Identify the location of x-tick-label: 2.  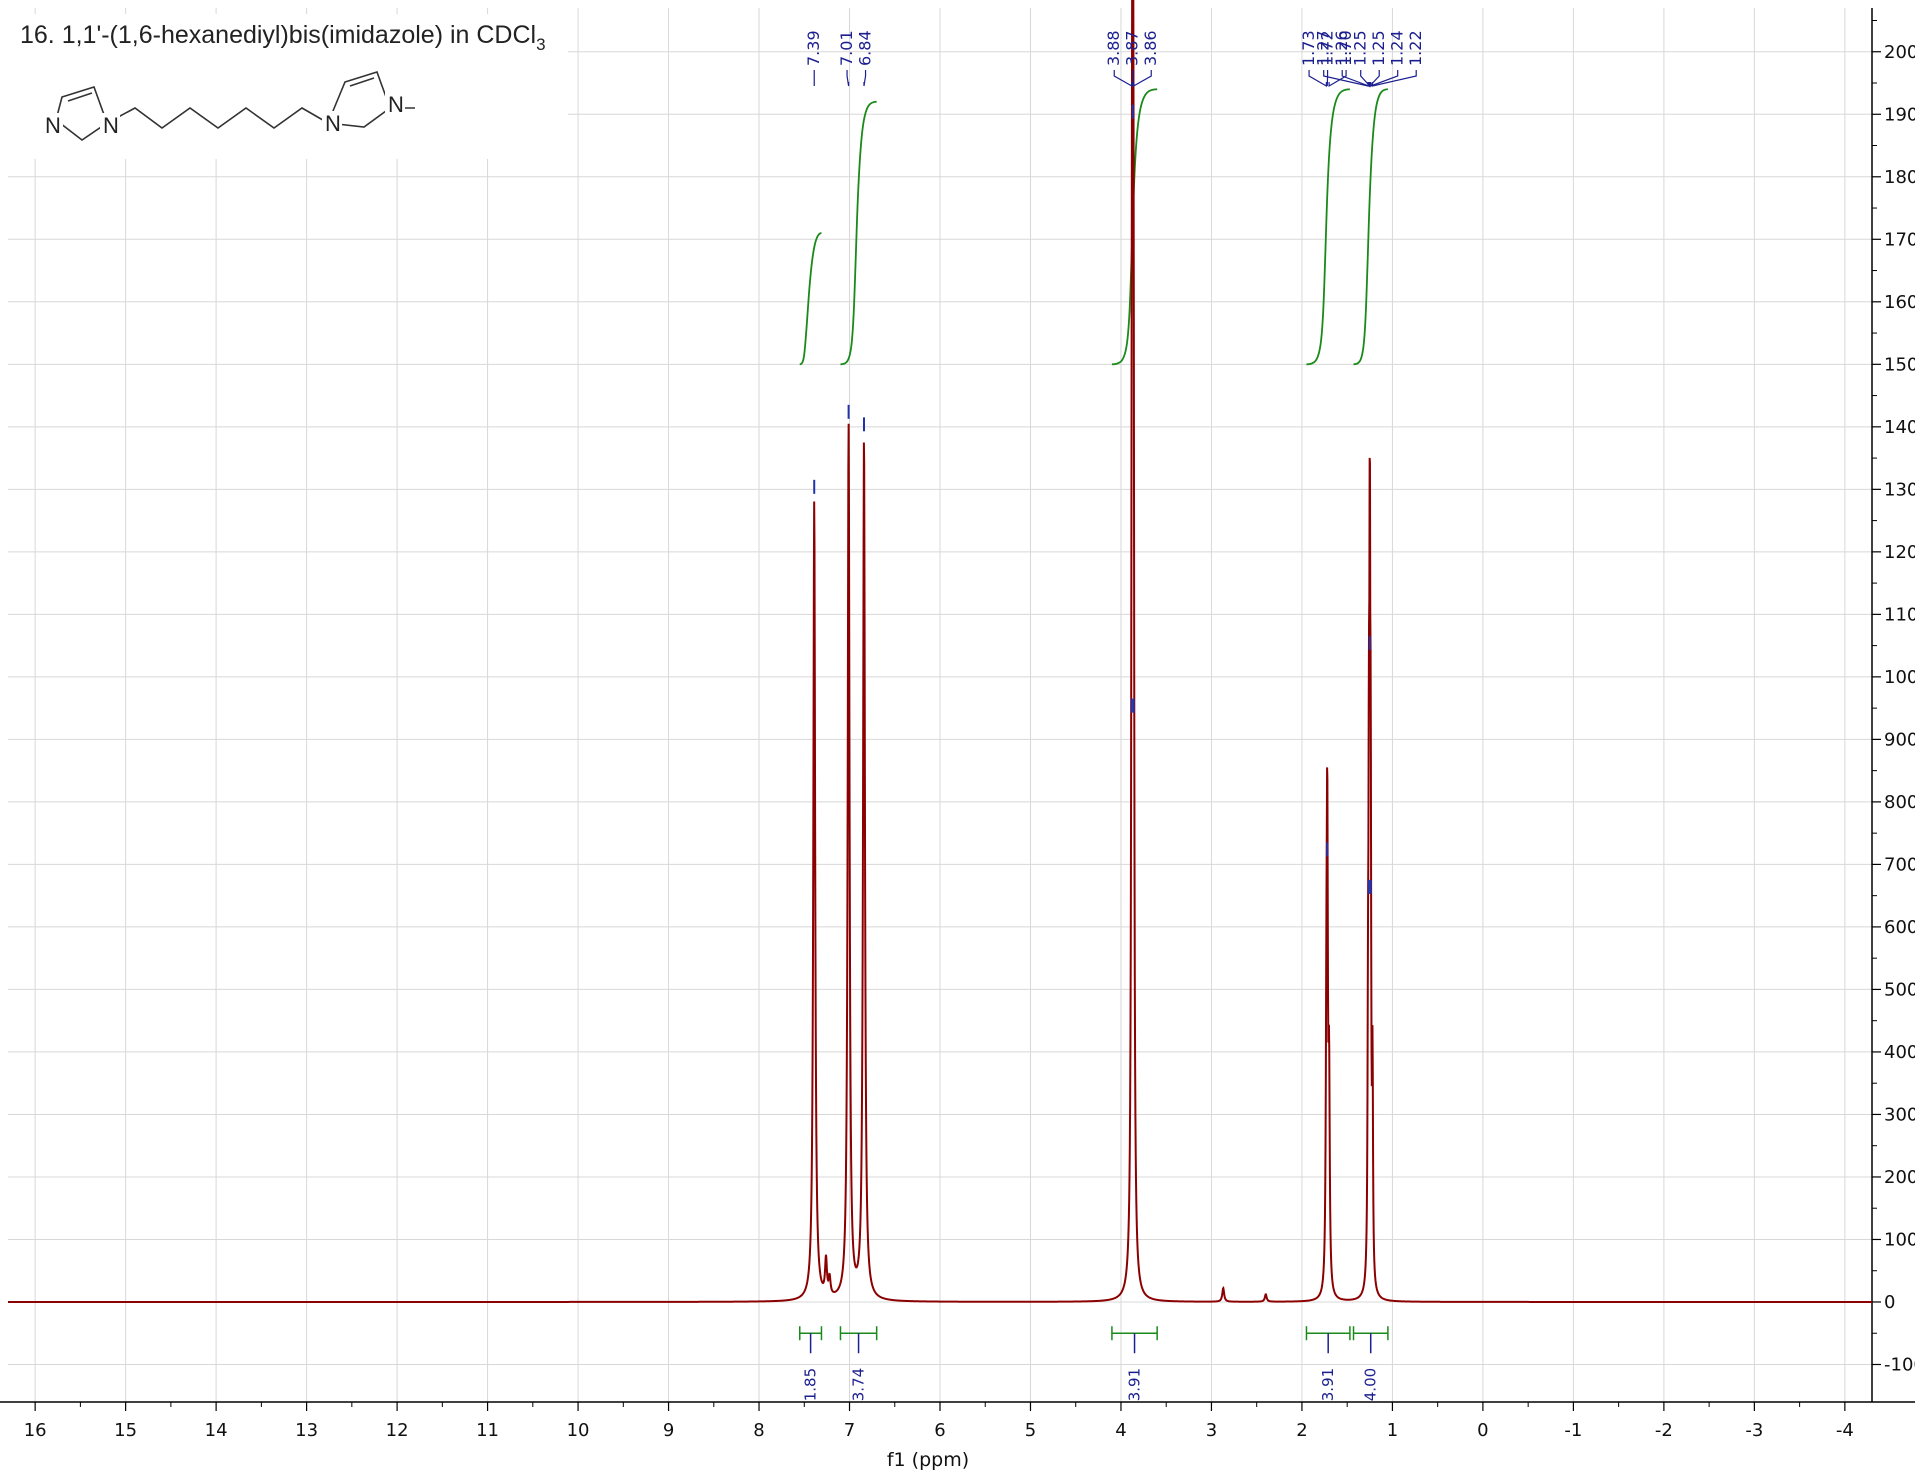
(1301, 1430).